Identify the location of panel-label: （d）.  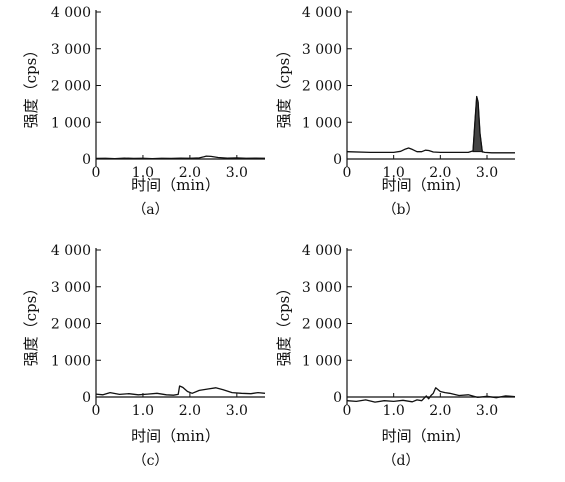
(401, 461).